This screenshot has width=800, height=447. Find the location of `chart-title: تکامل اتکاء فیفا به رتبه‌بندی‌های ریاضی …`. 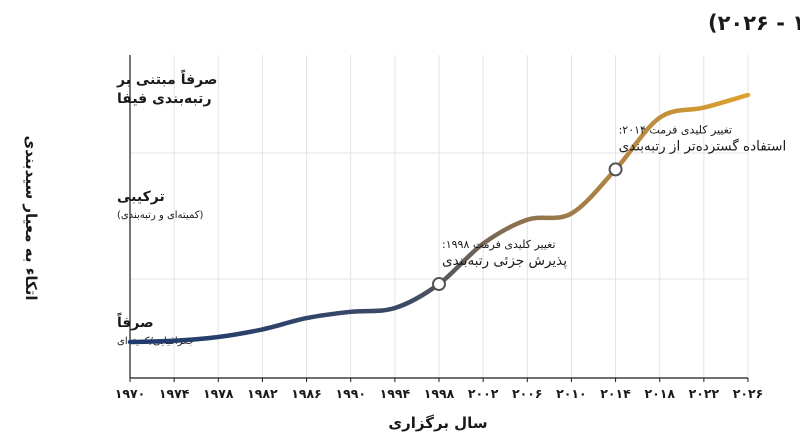

chart-title: تکامل اتکاء فیفا به رتبه‌بندی‌های ریاضی … is located at coordinates (754, 23).